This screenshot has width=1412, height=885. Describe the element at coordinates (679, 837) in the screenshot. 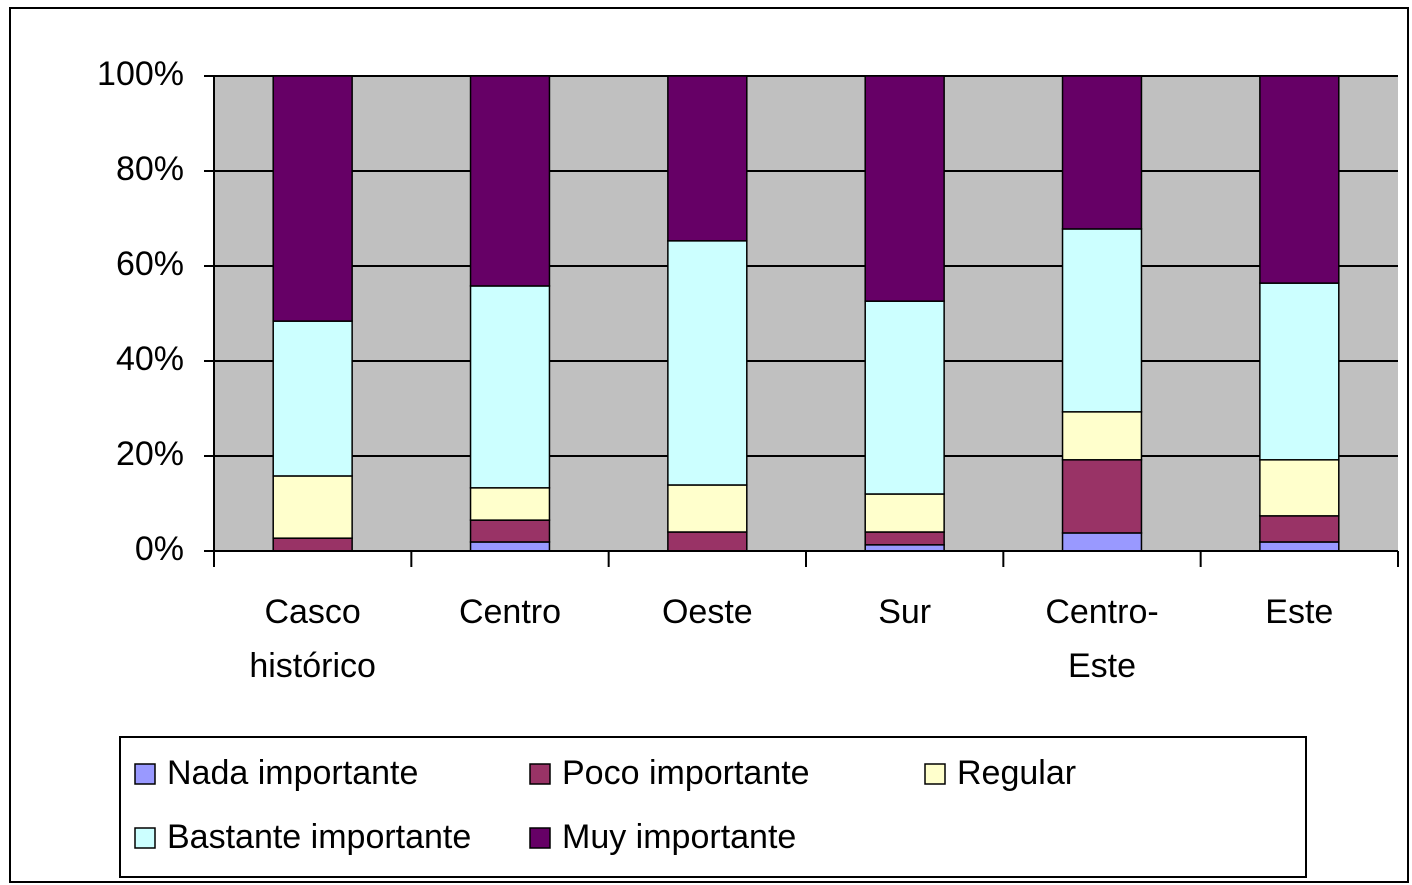

I see `legend-label: Muy importante` at that location.